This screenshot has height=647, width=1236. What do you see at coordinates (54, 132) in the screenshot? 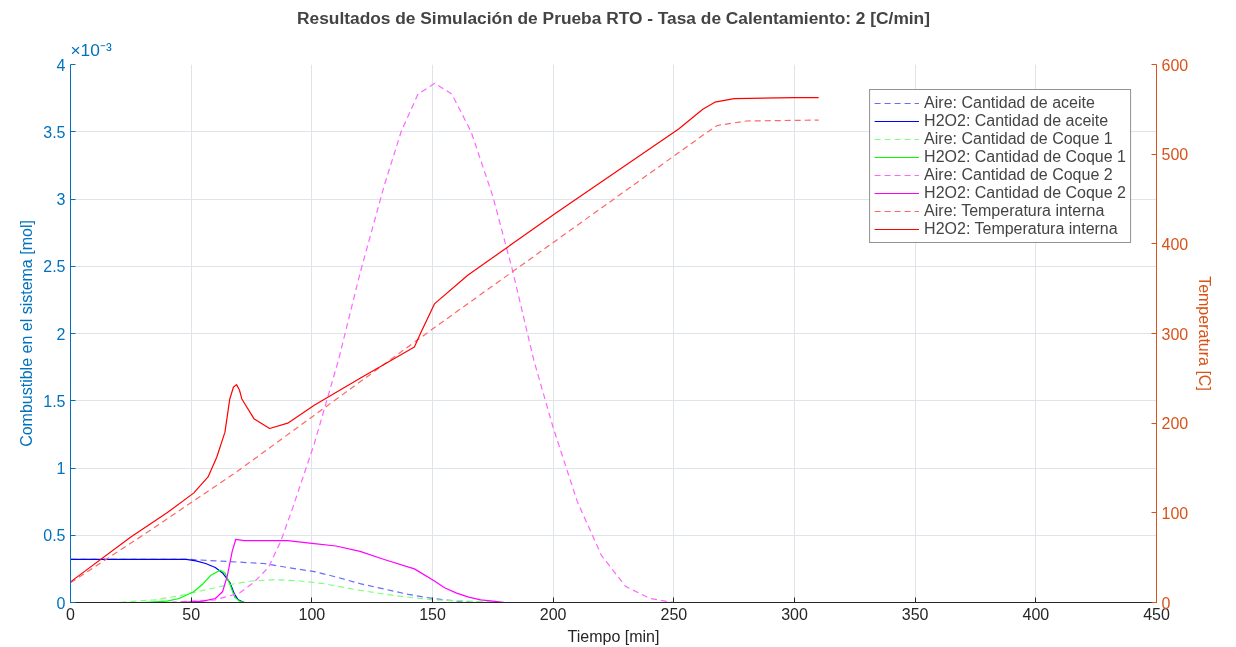
I see `y-tick-label: 3.5` at bounding box center [54, 132].